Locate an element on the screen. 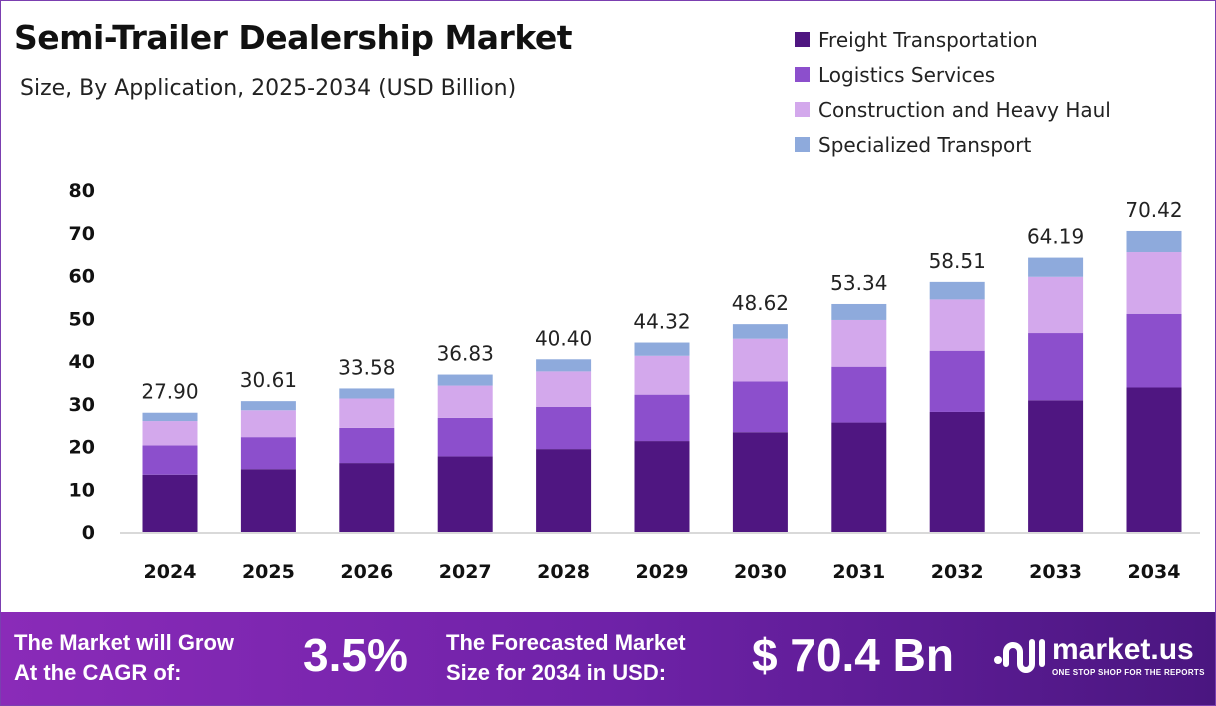  legend-label: Construction and Heavy Haul is located at coordinates (964, 109).